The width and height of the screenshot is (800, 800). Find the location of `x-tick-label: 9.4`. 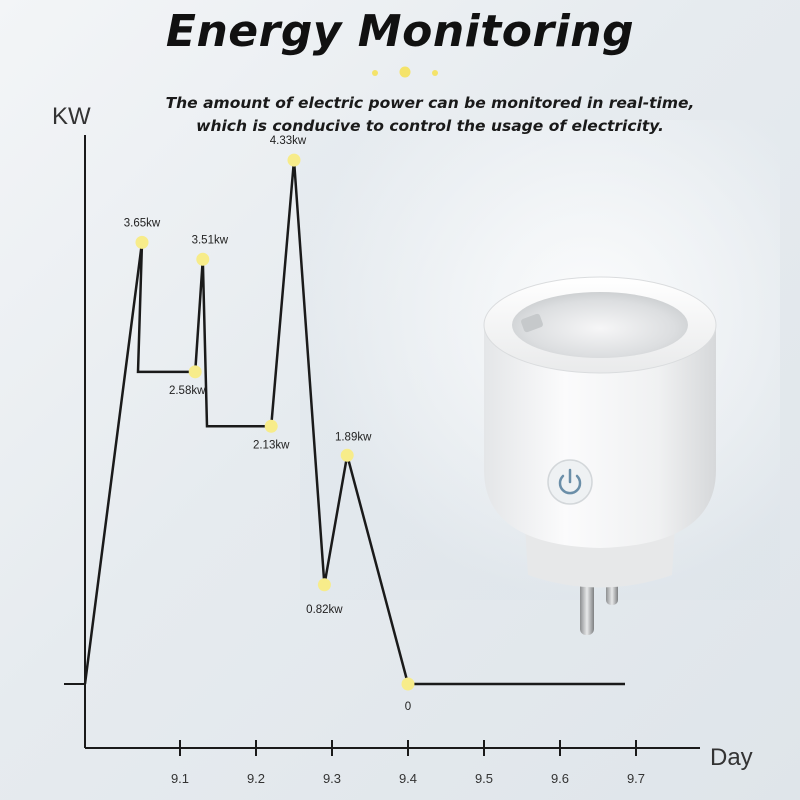

x-tick-label: 9.4 is located at coordinates (408, 778).